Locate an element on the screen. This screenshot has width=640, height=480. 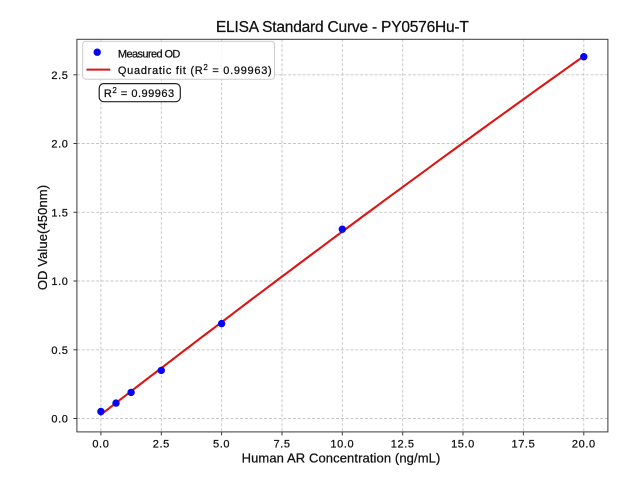
svg-text: 15.0 is located at coordinates (463, 445).